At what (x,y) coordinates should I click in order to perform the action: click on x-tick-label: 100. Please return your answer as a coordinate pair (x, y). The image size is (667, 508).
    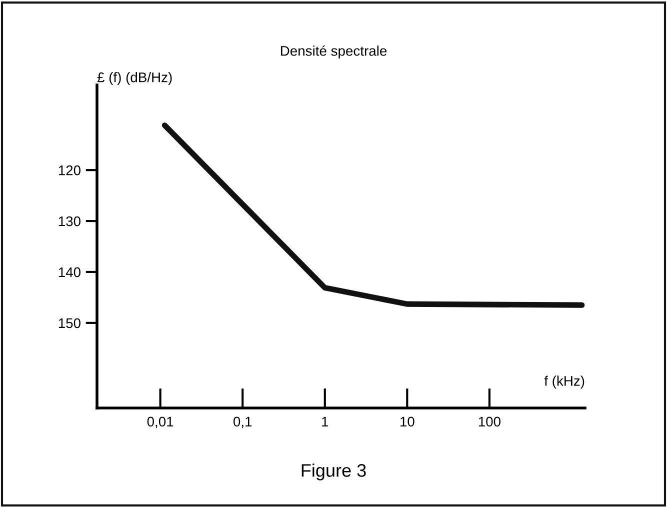
    Looking at the image, I should click on (489, 421).